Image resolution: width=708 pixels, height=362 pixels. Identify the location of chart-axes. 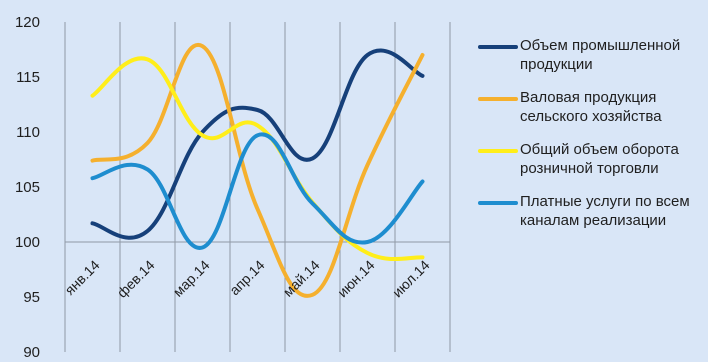
(257, 244).